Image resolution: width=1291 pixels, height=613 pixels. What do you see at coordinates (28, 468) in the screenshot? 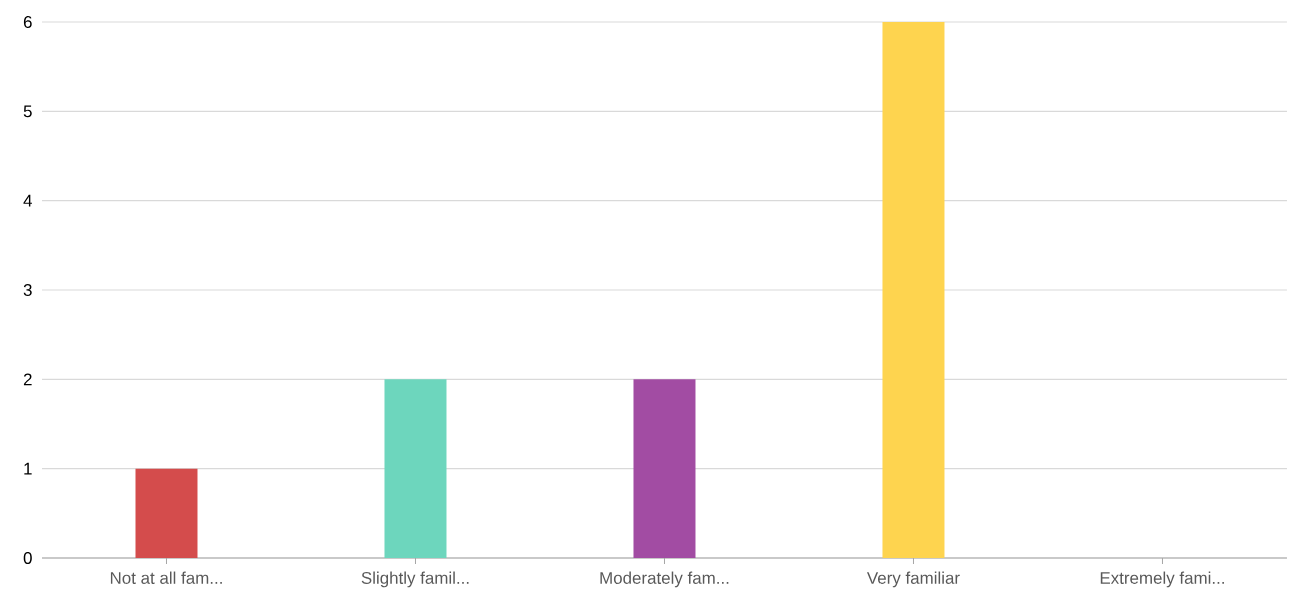
I see `y-tick-label: 1` at bounding box center [28, 468].